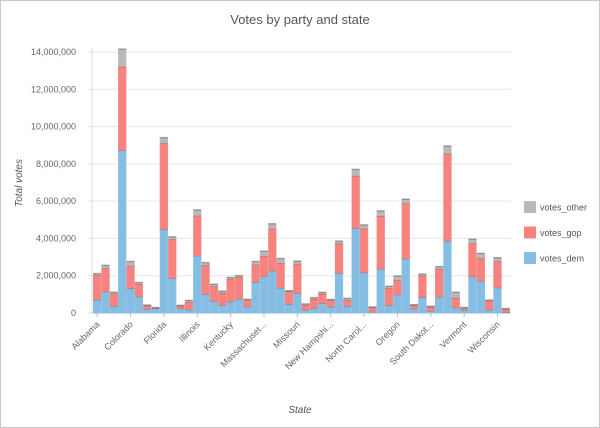  Describe the element at coordinates (105, 289) in the screenshot. I see `bar-stack-arizona` at that location.